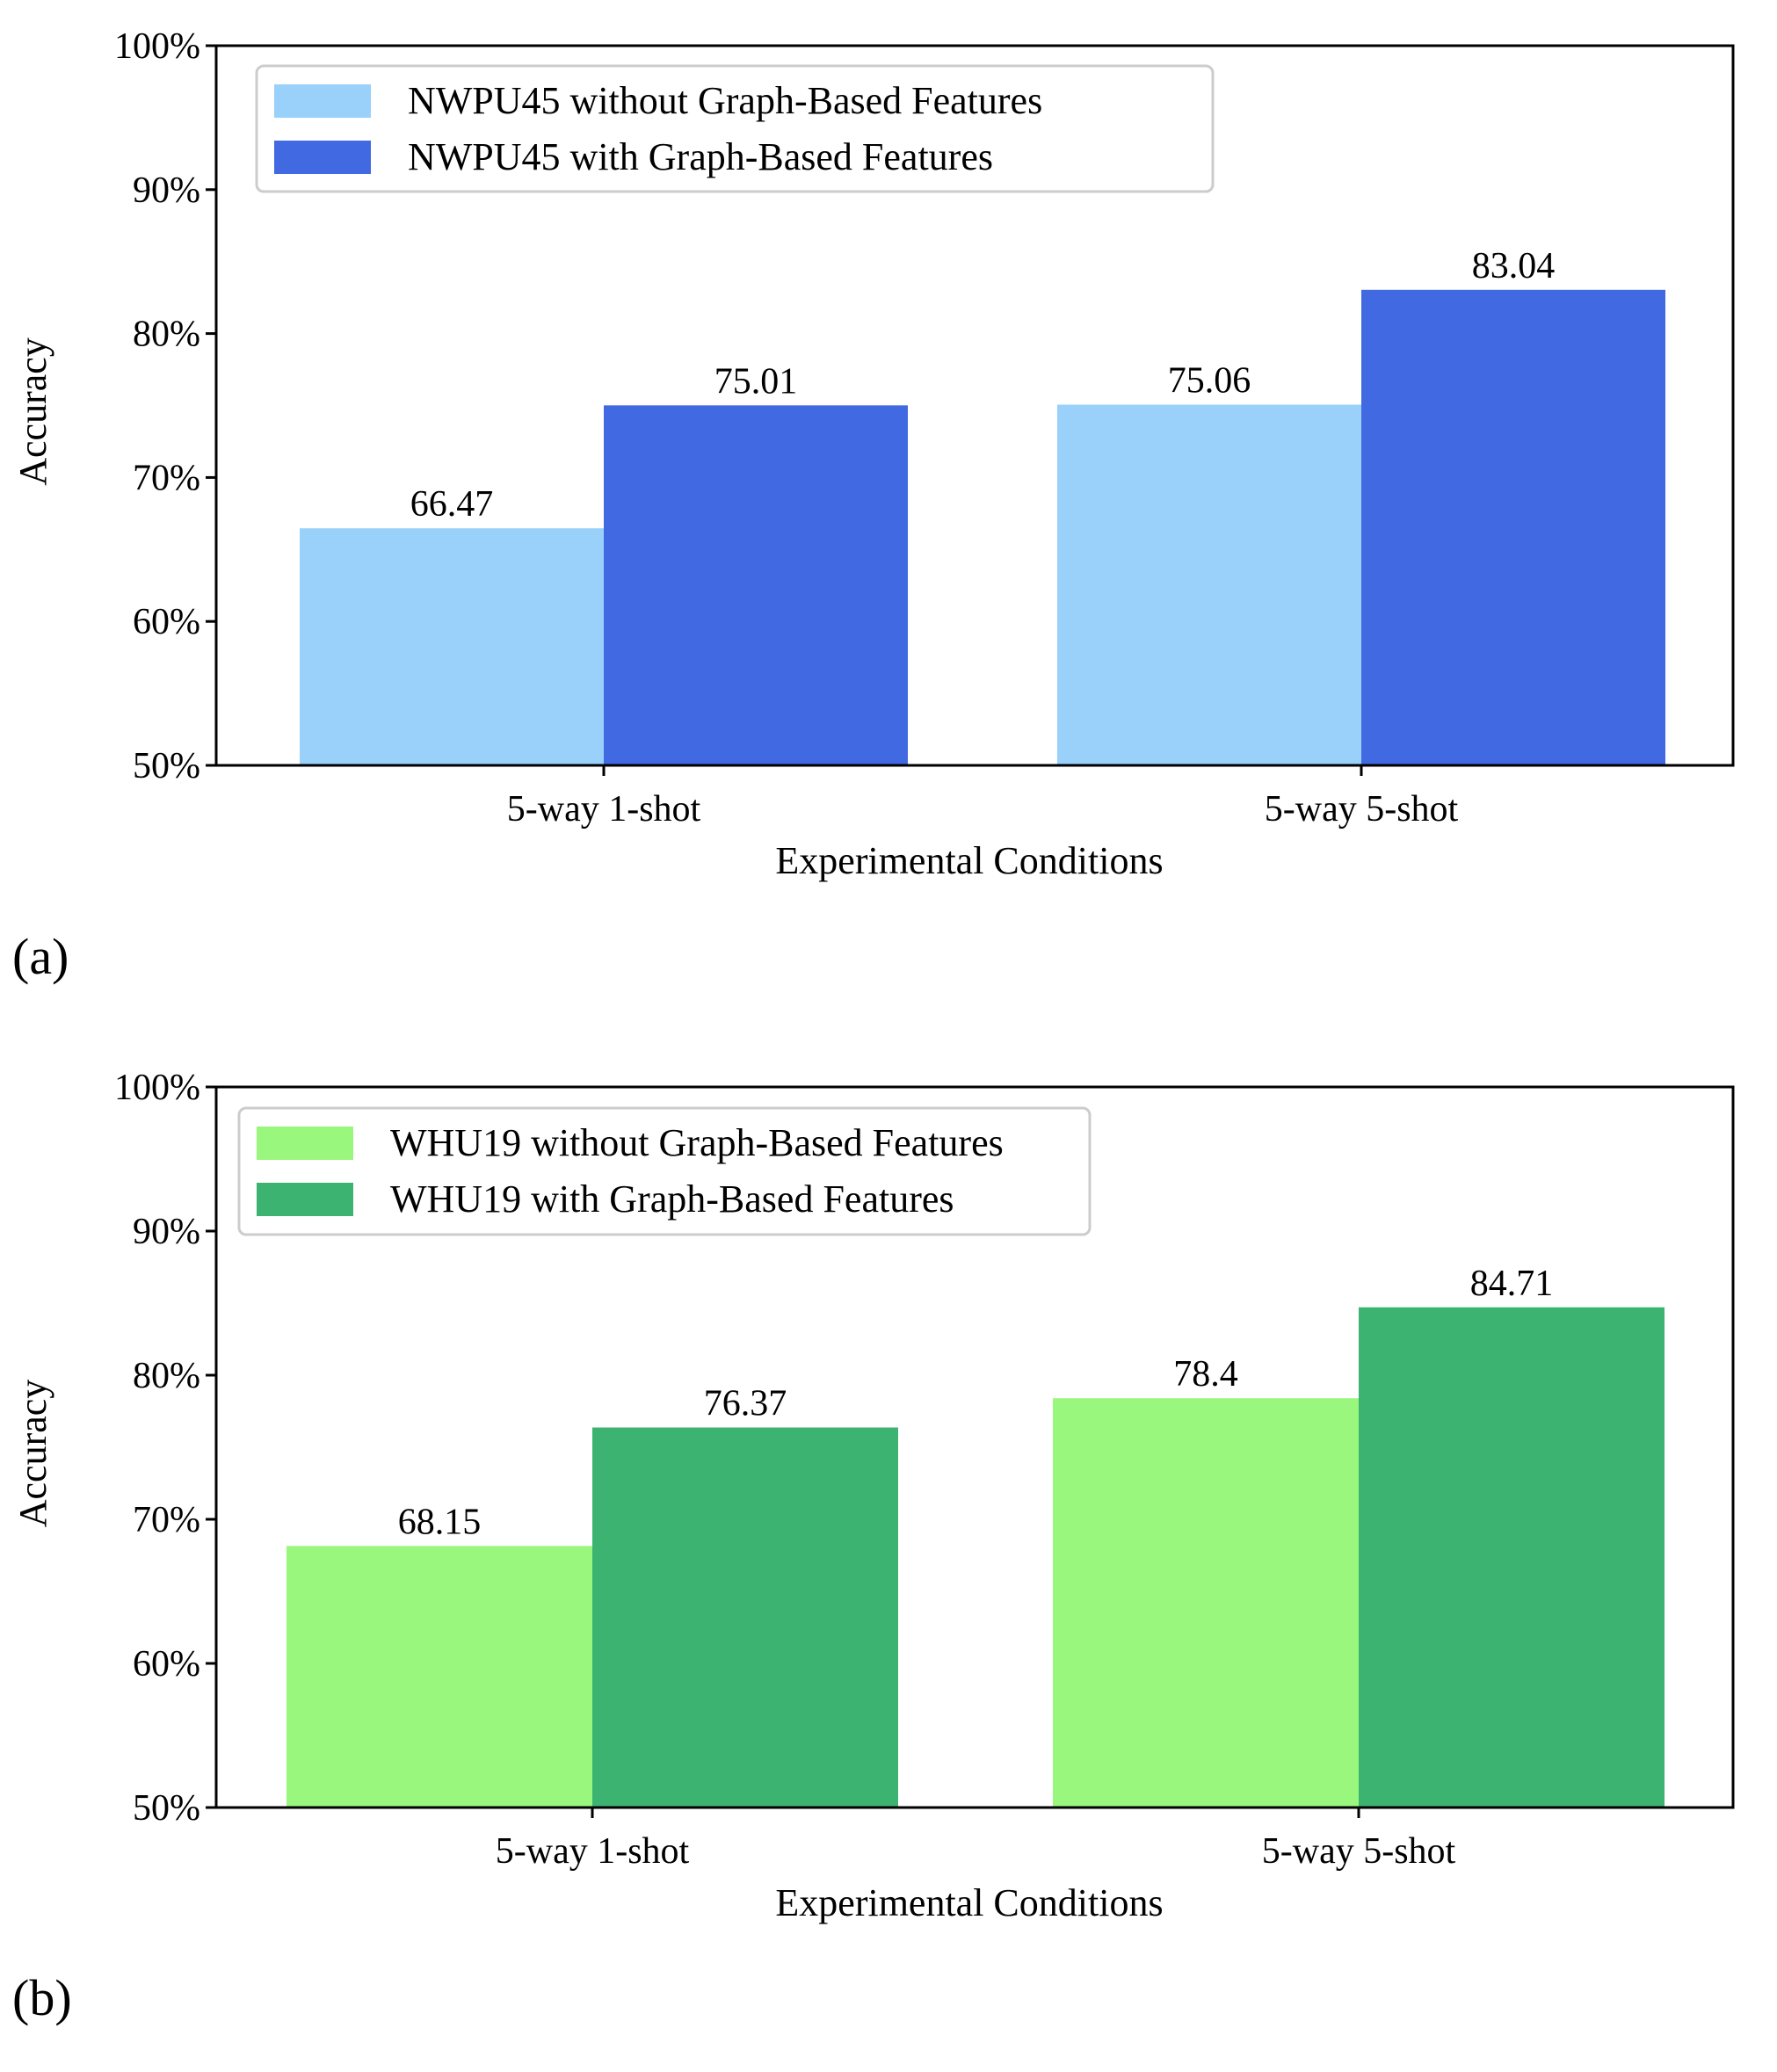  Describe the element at coordinates (700, 156) in the screenshot. I see `legend-label: NWPU45 with Graph-Based Features` at that location.